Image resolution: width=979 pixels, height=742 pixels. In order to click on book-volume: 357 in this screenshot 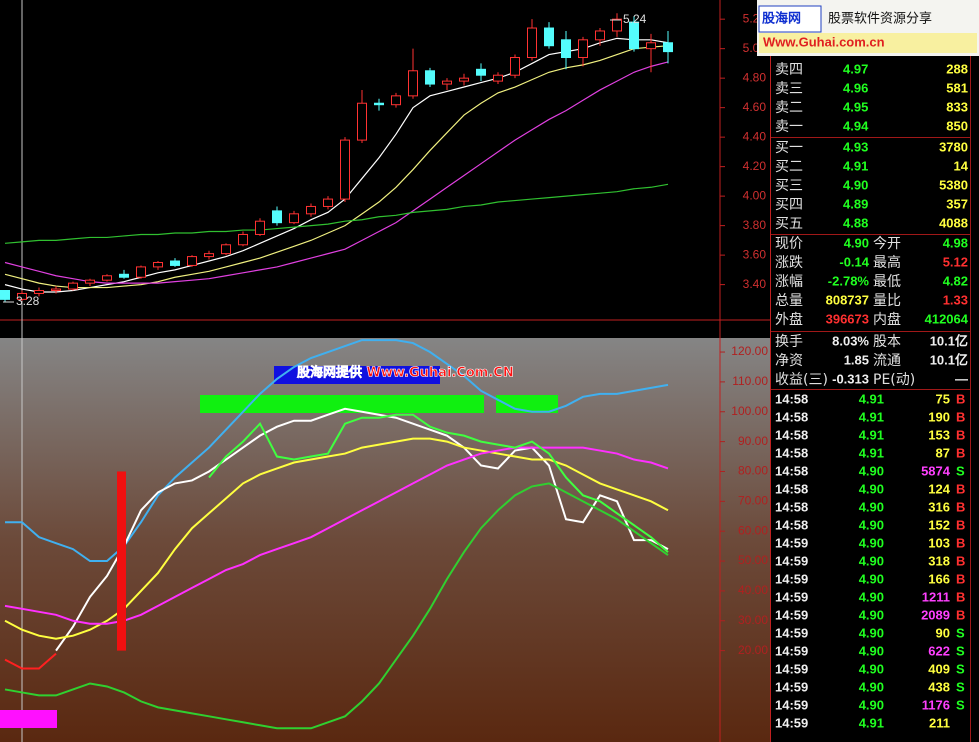, I will do `click(957, 203)`.